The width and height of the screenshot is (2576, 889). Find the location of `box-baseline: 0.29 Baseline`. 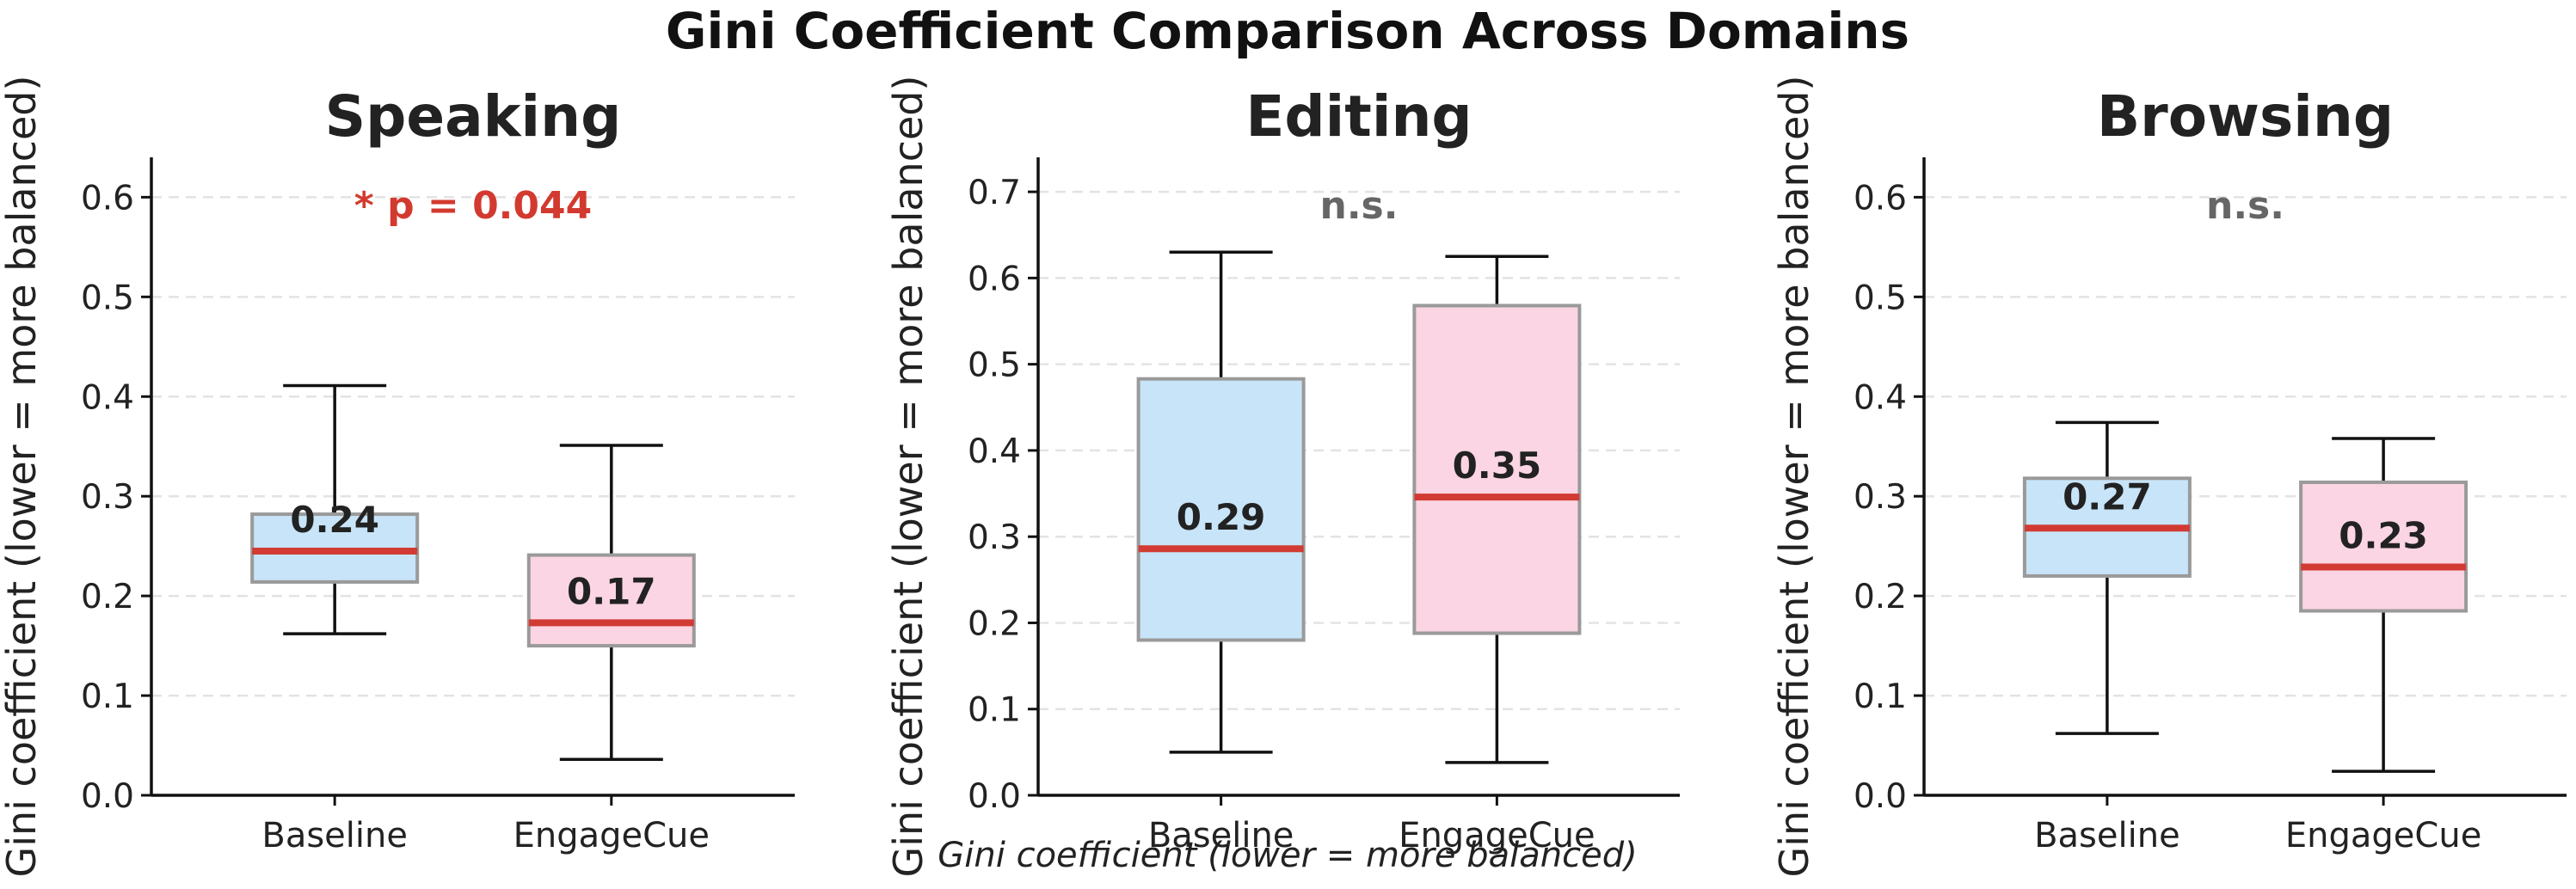

box-baseline: 0.29 Baseline is located at coordinates (1221, 552).